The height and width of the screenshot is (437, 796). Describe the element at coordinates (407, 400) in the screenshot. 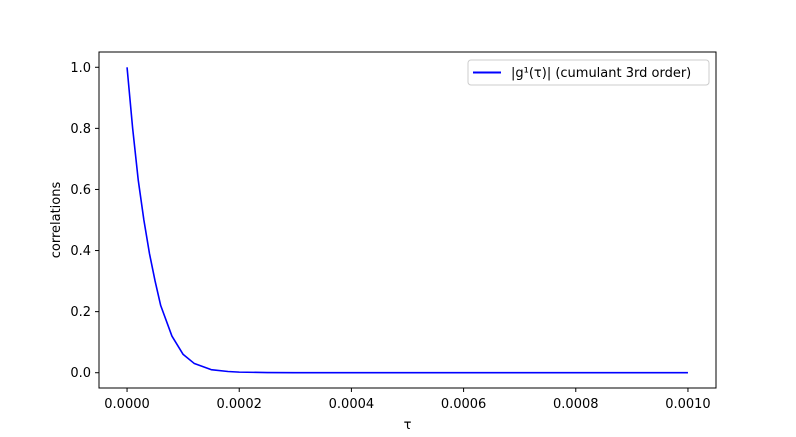

I see `x-axis-ticks: 0.0000 0.0002 0.0004 0.0006 0.0008 0.0010` at that location.